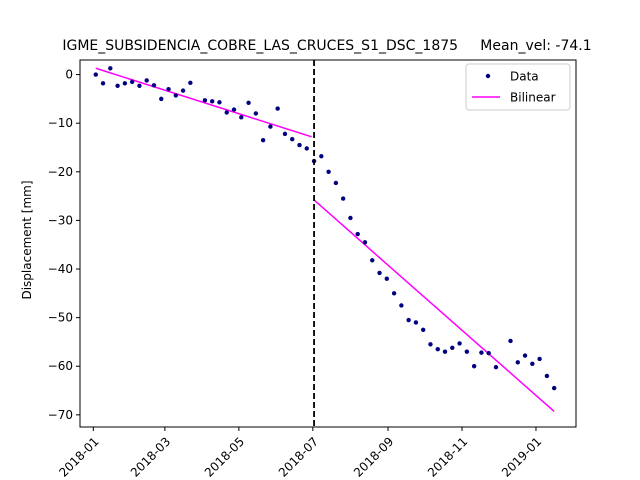  What do you see at coordinates (64, 245) in the screenshot?
I see `y-axis: 0 −10 −20 −30 −40 −50 −60 −70` at bounding box center [64, 245].